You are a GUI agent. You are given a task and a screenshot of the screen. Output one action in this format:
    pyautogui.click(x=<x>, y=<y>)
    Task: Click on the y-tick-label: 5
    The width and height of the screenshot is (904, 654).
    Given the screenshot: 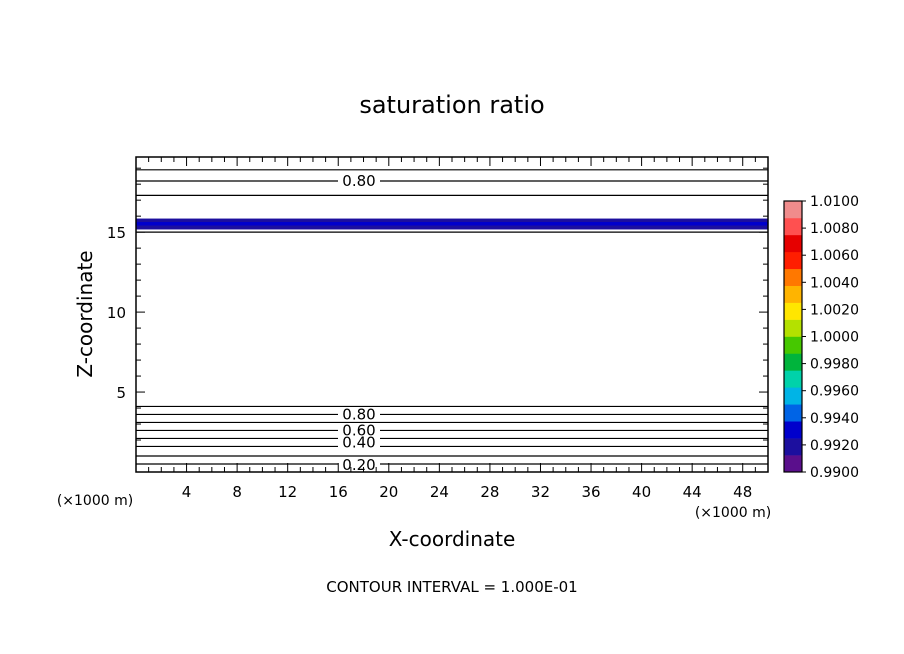 What is the action you would take?
    pyautogui.click(x=121, y=393)
    